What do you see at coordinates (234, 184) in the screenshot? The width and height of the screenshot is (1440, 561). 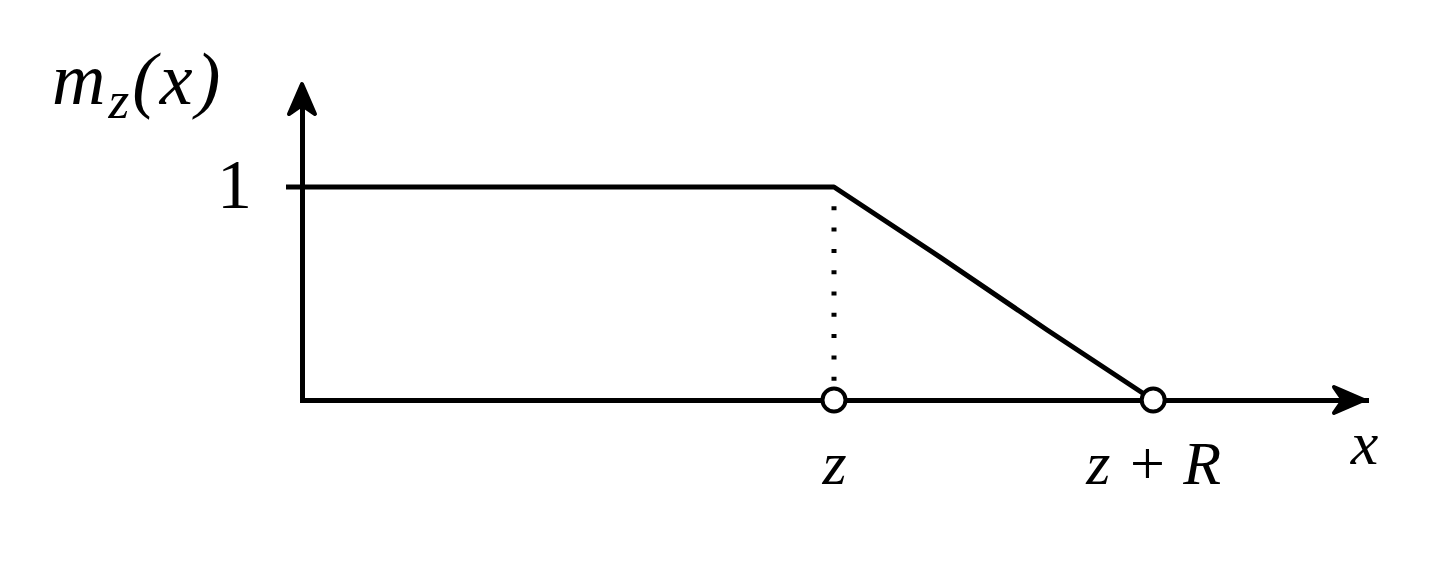 I see `text: 1` at bounding box center [234, 184].